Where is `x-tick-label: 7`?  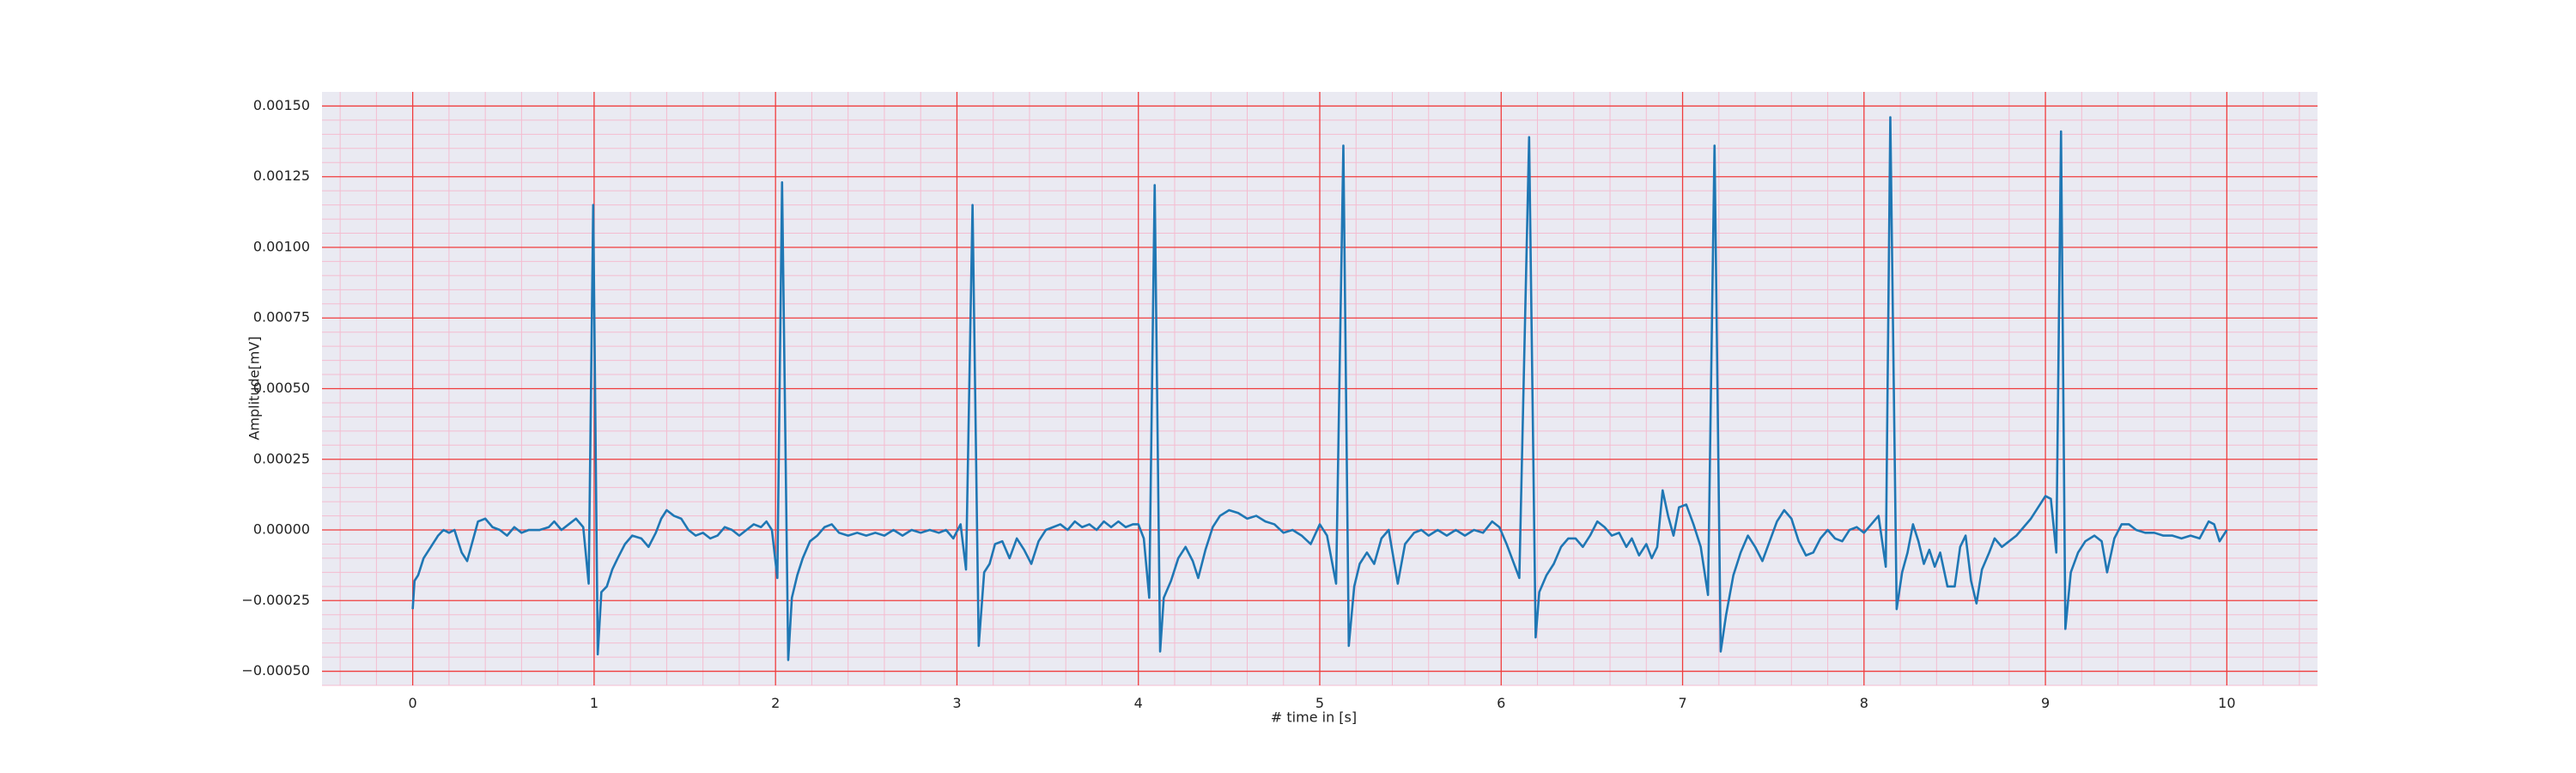 x-tick-label: 7 is located at coordinates (1682, 703).